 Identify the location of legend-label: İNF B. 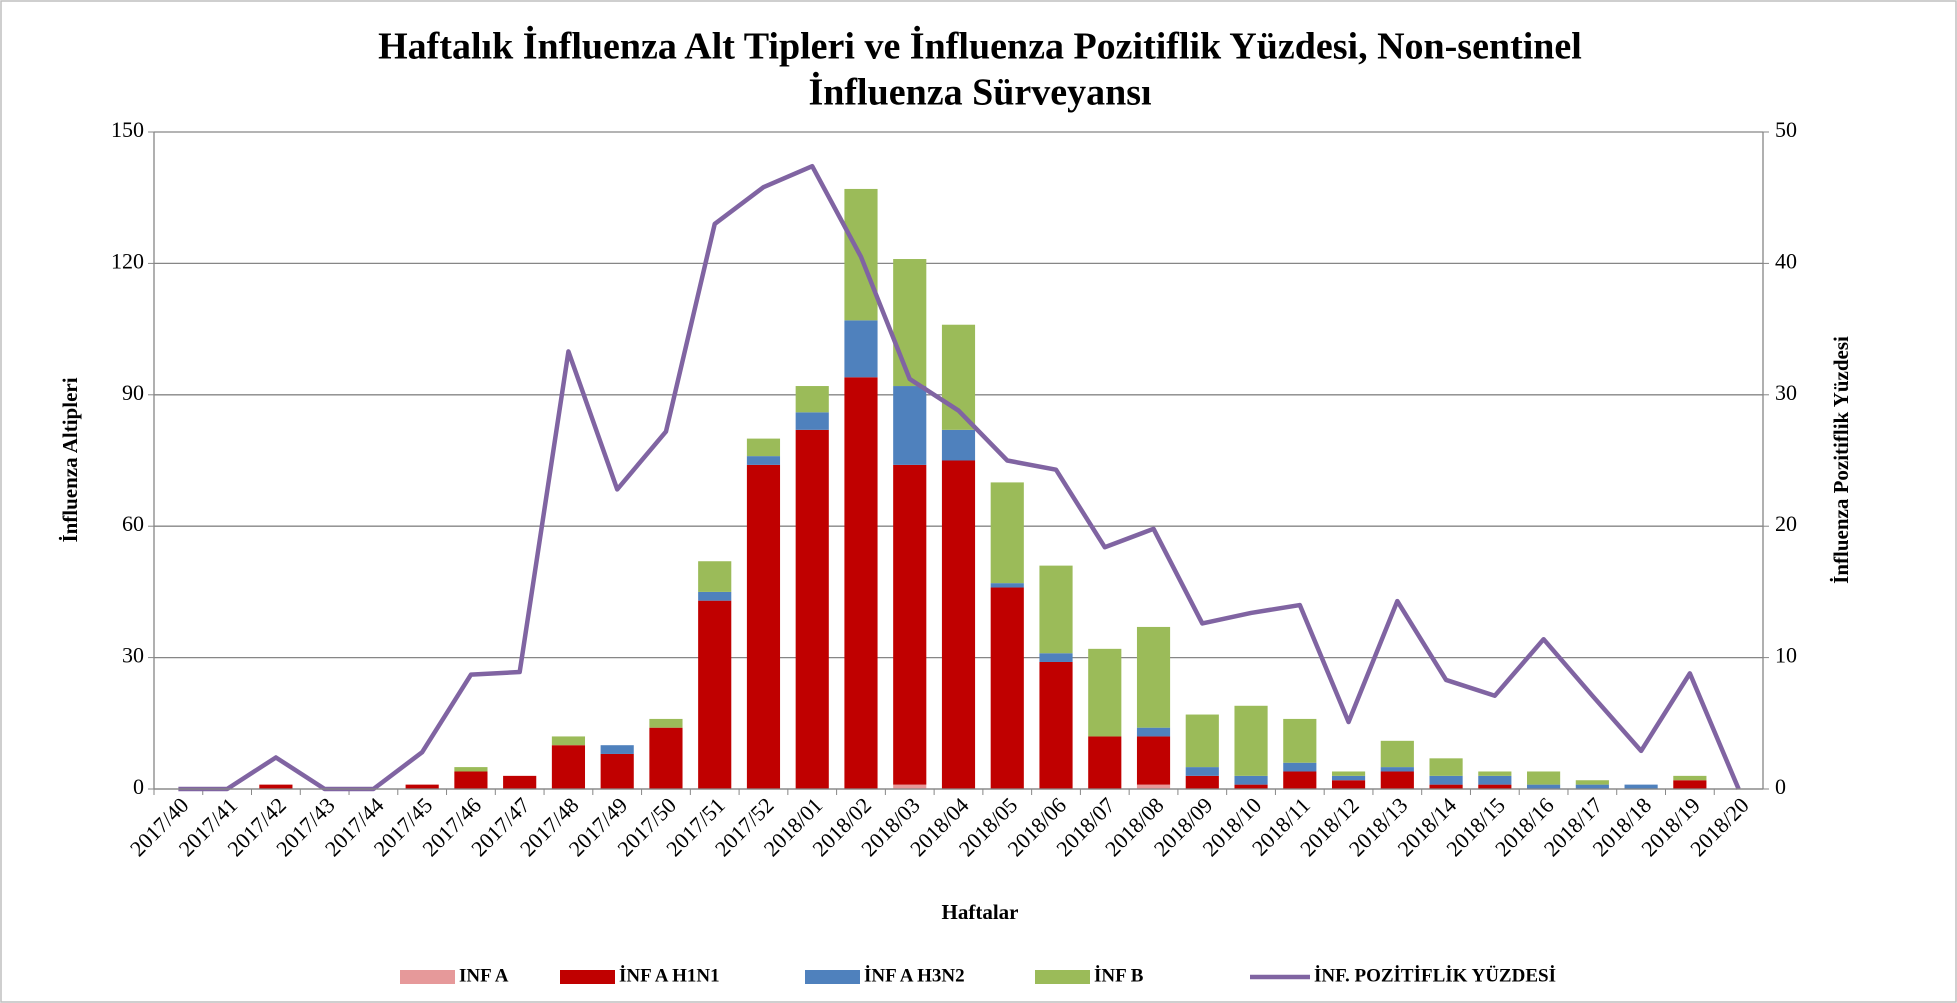
(1119, 975).